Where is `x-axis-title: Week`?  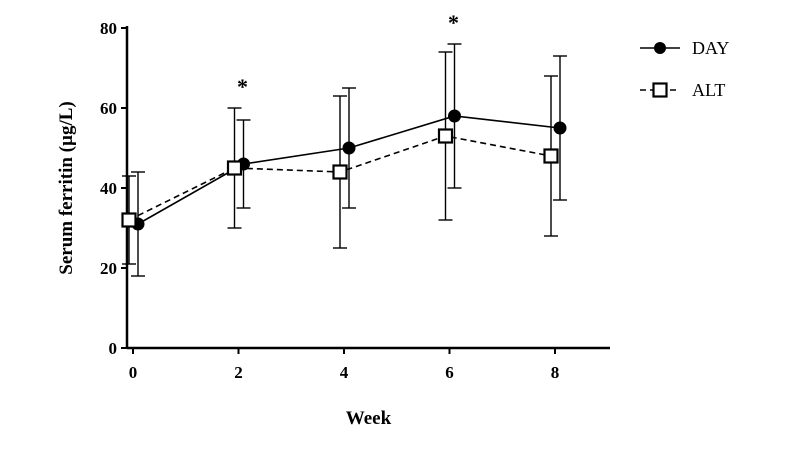 x-axis-title: Week is located at coordinates (369, 418).